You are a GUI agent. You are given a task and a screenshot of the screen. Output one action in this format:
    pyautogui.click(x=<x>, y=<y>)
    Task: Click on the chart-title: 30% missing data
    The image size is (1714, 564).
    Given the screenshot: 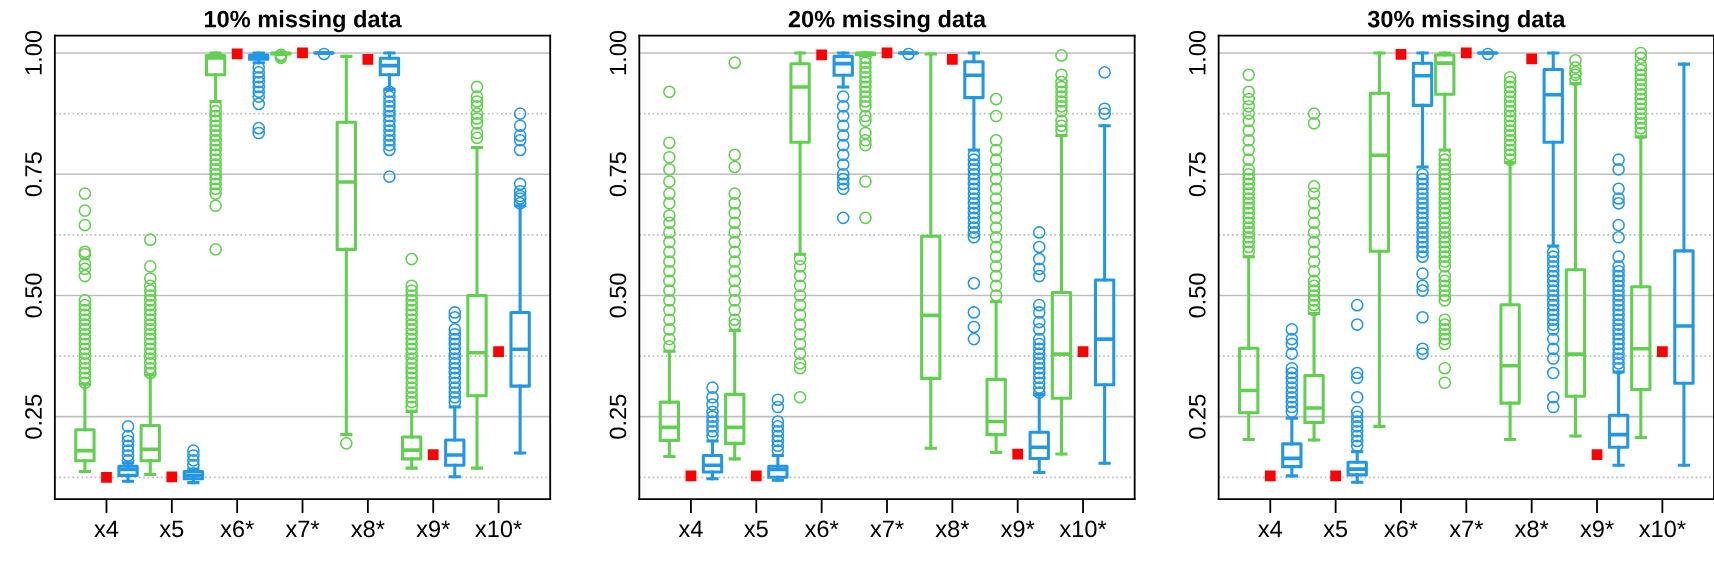 What is the action you would take?
    pyautogui.click(x=1466, y=21)
    